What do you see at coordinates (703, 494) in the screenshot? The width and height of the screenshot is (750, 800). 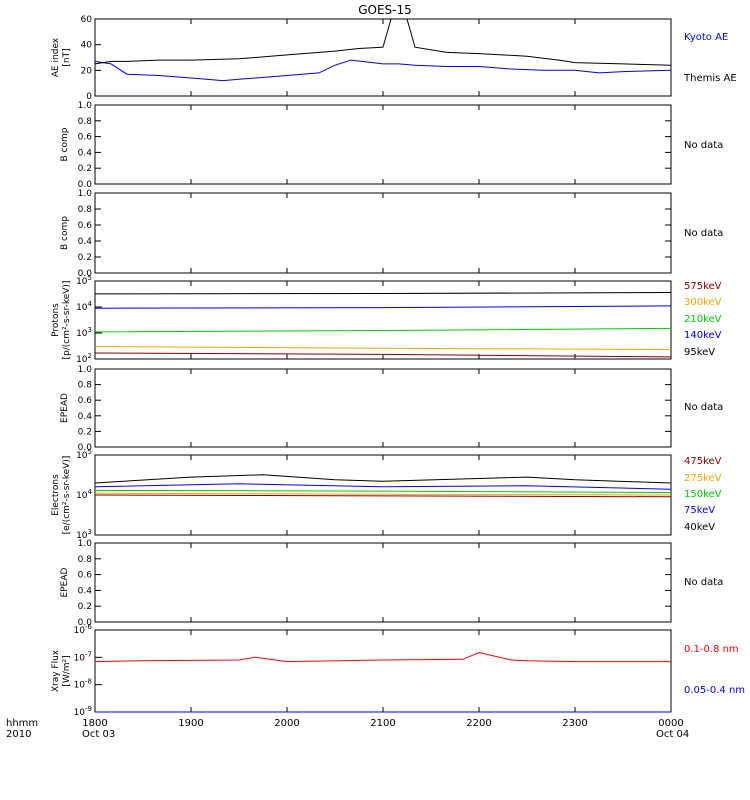 I see `legend-e-150kev: 150keV` at bounding box center [703, 494].